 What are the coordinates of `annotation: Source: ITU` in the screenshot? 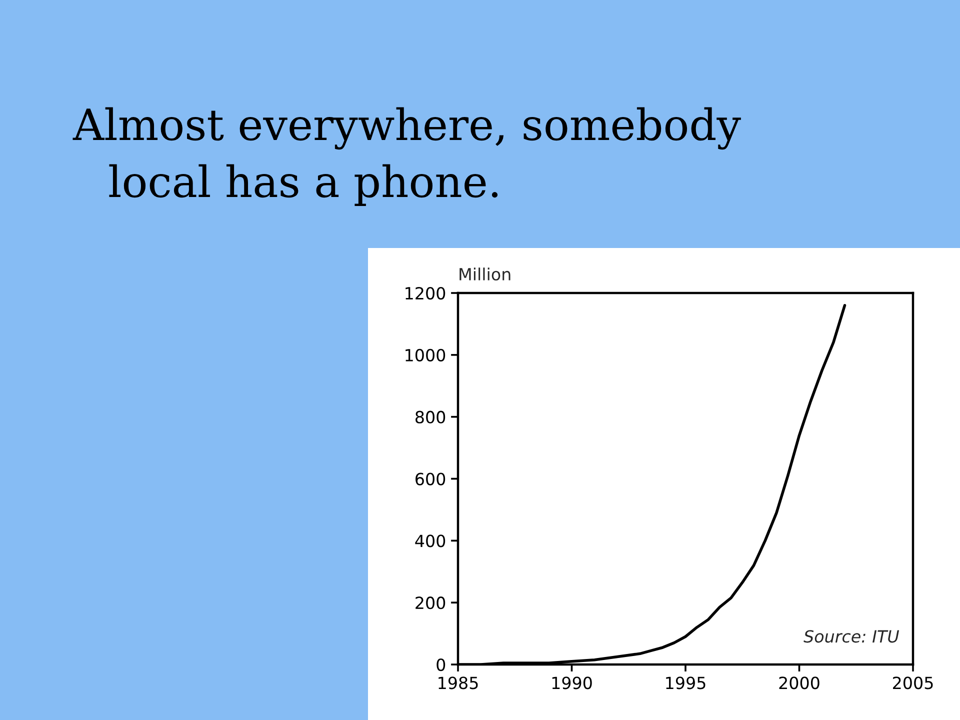 It's located at (852, 636).